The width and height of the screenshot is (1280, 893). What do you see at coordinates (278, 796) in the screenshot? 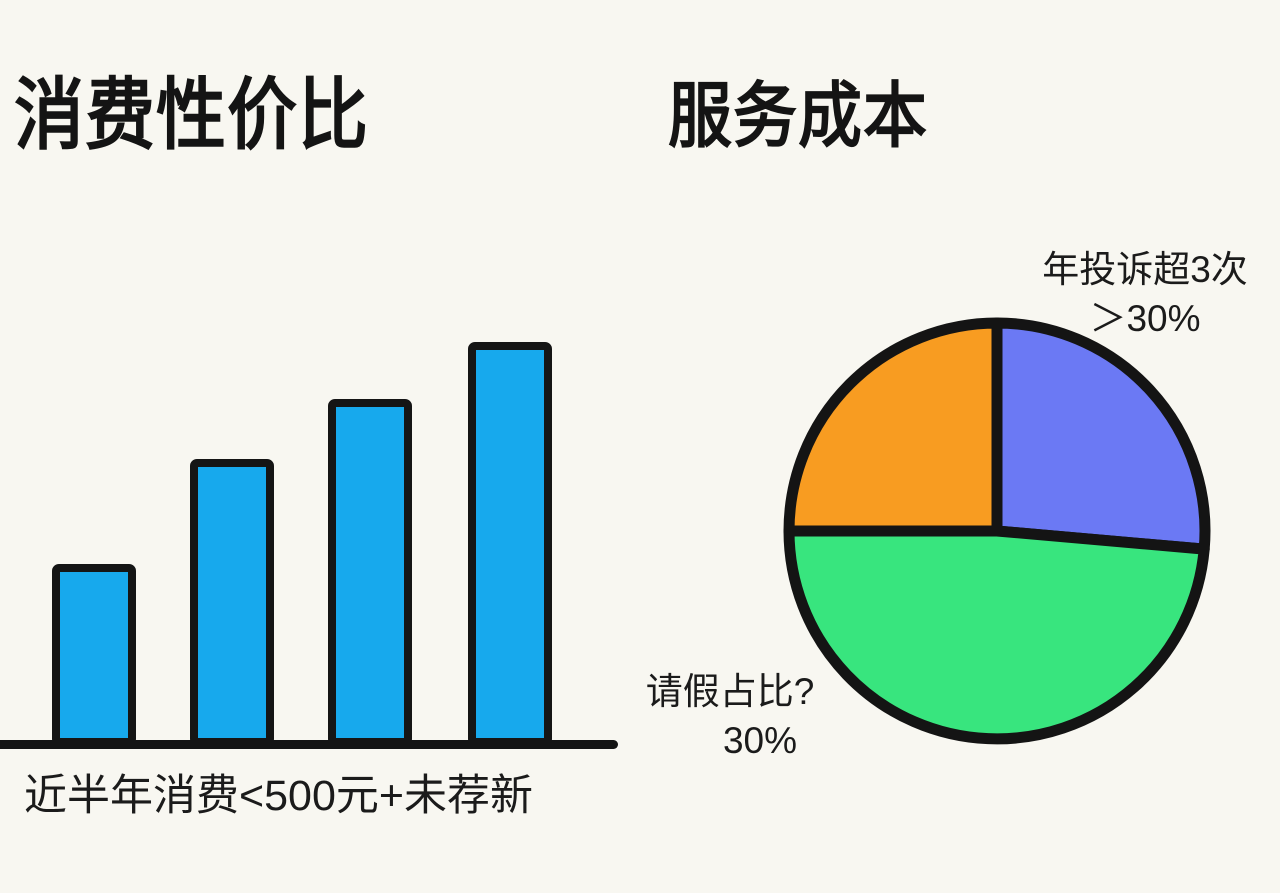
I see `bar-chart-x-axis-label: 近半年消费<500元+未荐新` at bounding box center [278, 796].